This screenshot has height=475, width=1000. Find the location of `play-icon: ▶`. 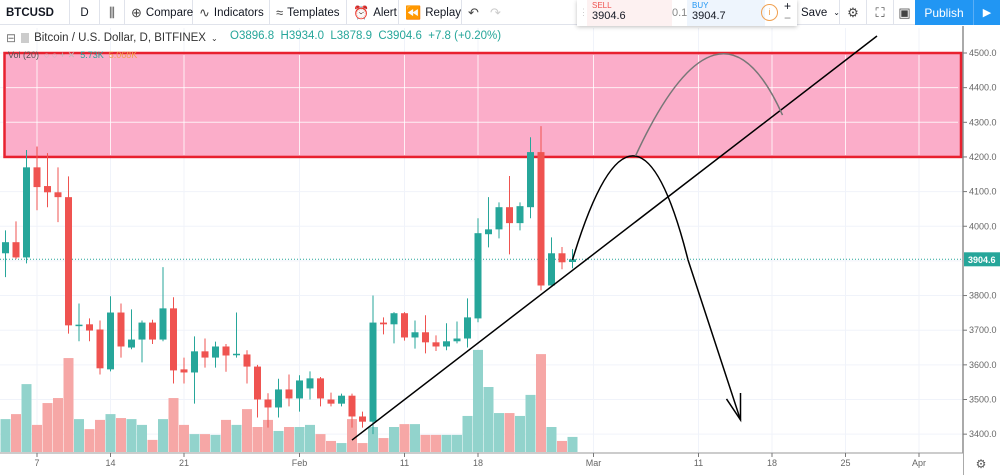

play-icon: ▶ is located at coordinates (987, 13).